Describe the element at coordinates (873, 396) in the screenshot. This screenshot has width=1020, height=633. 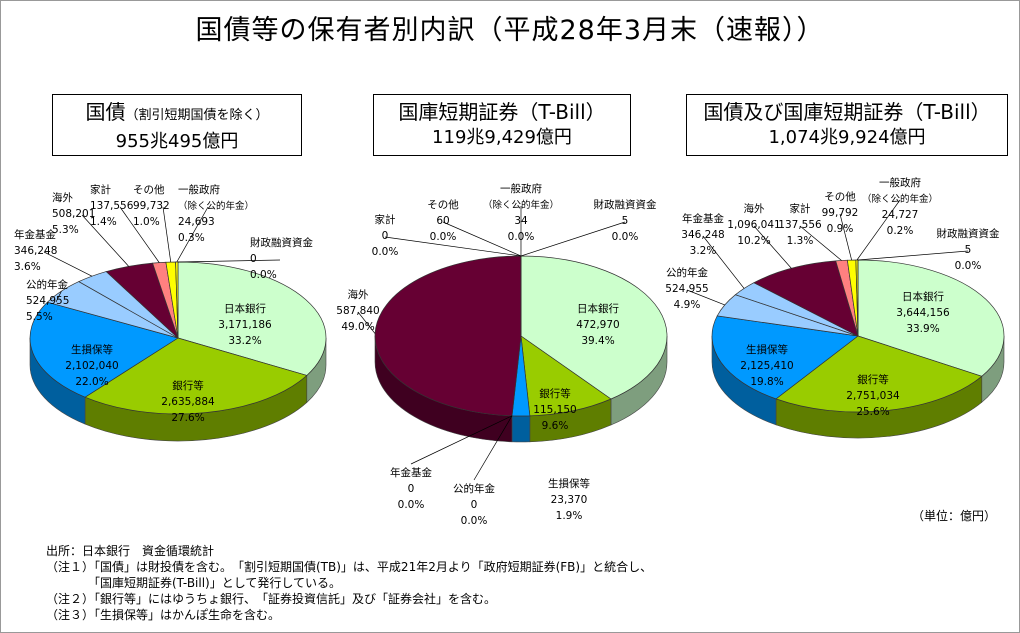
I see `label-banks-value: 2,751,034` at that location.